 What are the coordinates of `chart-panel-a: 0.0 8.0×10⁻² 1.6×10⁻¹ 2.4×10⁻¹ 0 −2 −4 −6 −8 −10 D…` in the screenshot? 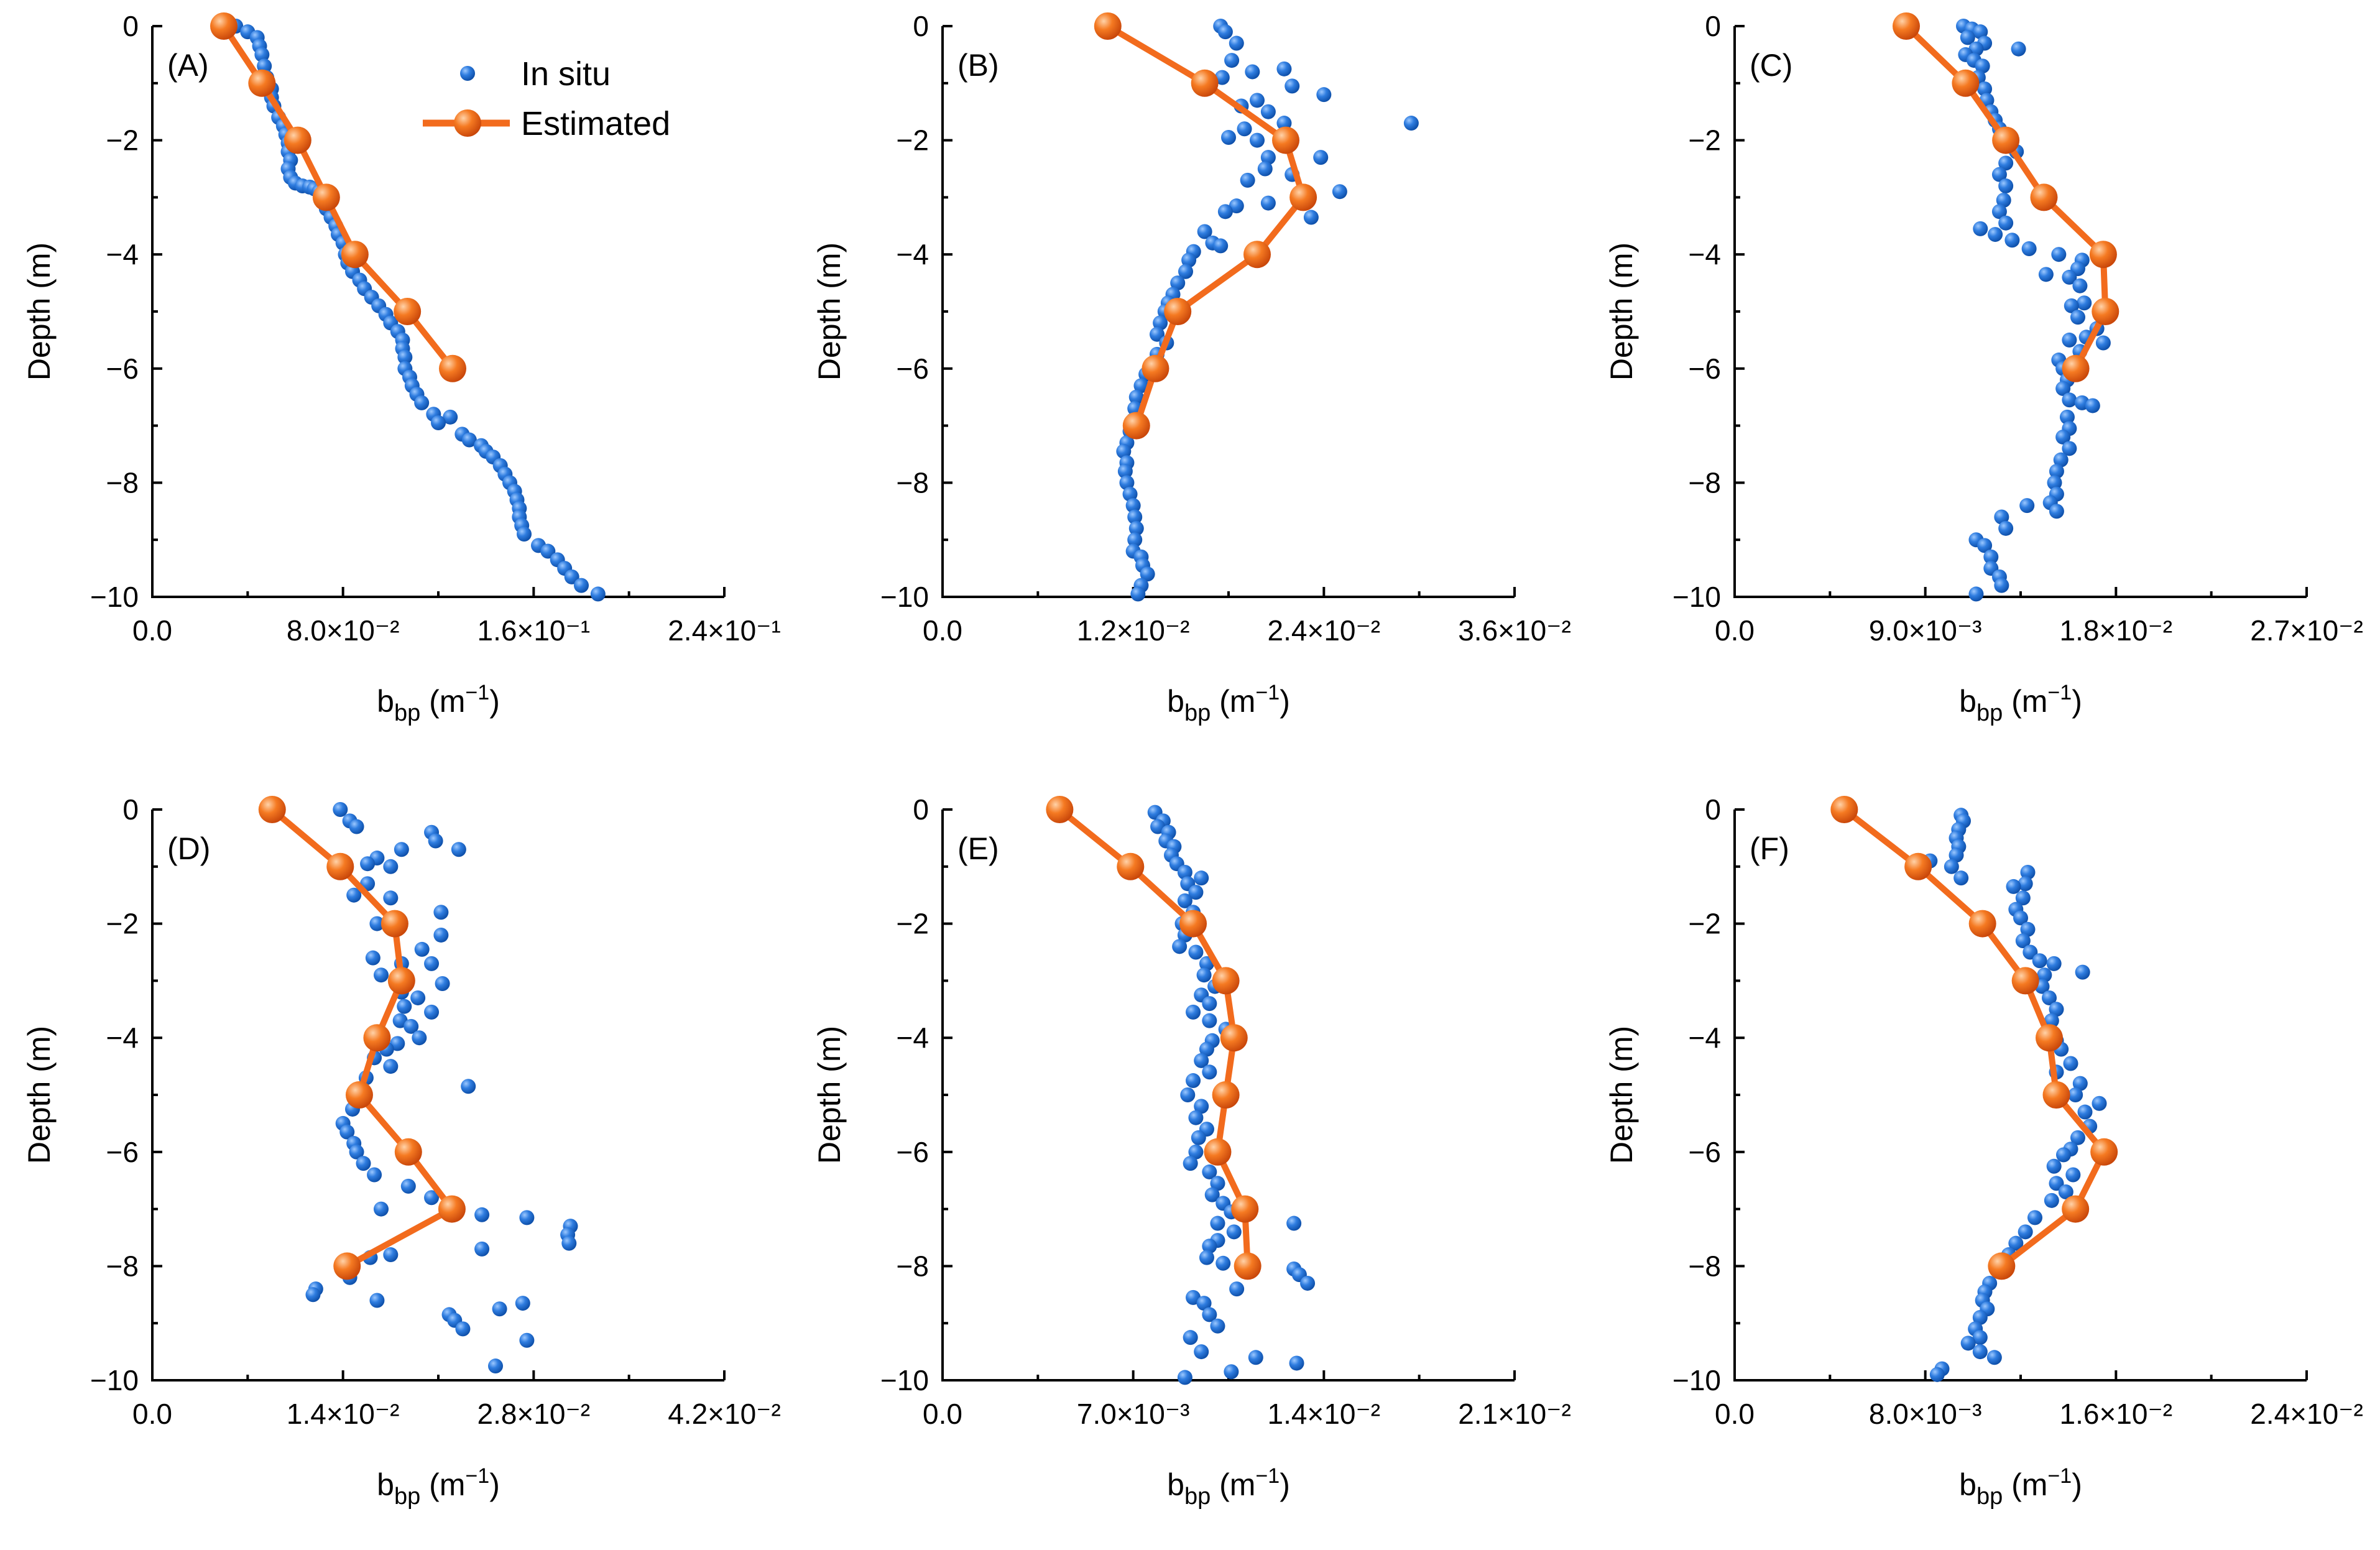 It's located at (402, 368).